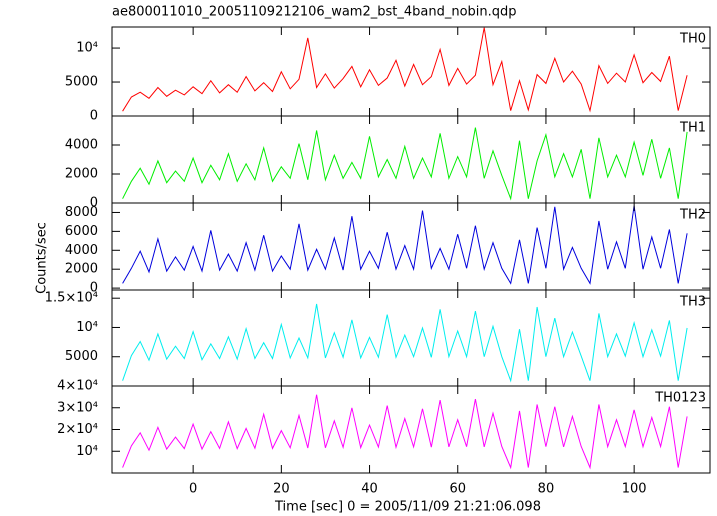  I want to click on y-tick-label: 2×10⁴, so click(77, 429).